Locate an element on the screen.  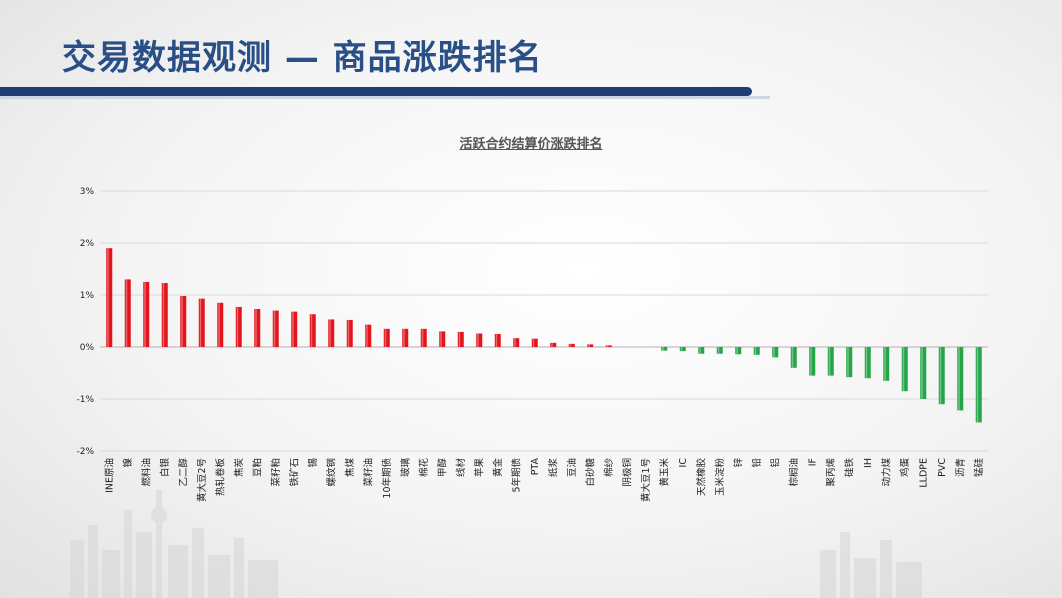
x-tick-label: 线材 is located at coordinates (461, 468).